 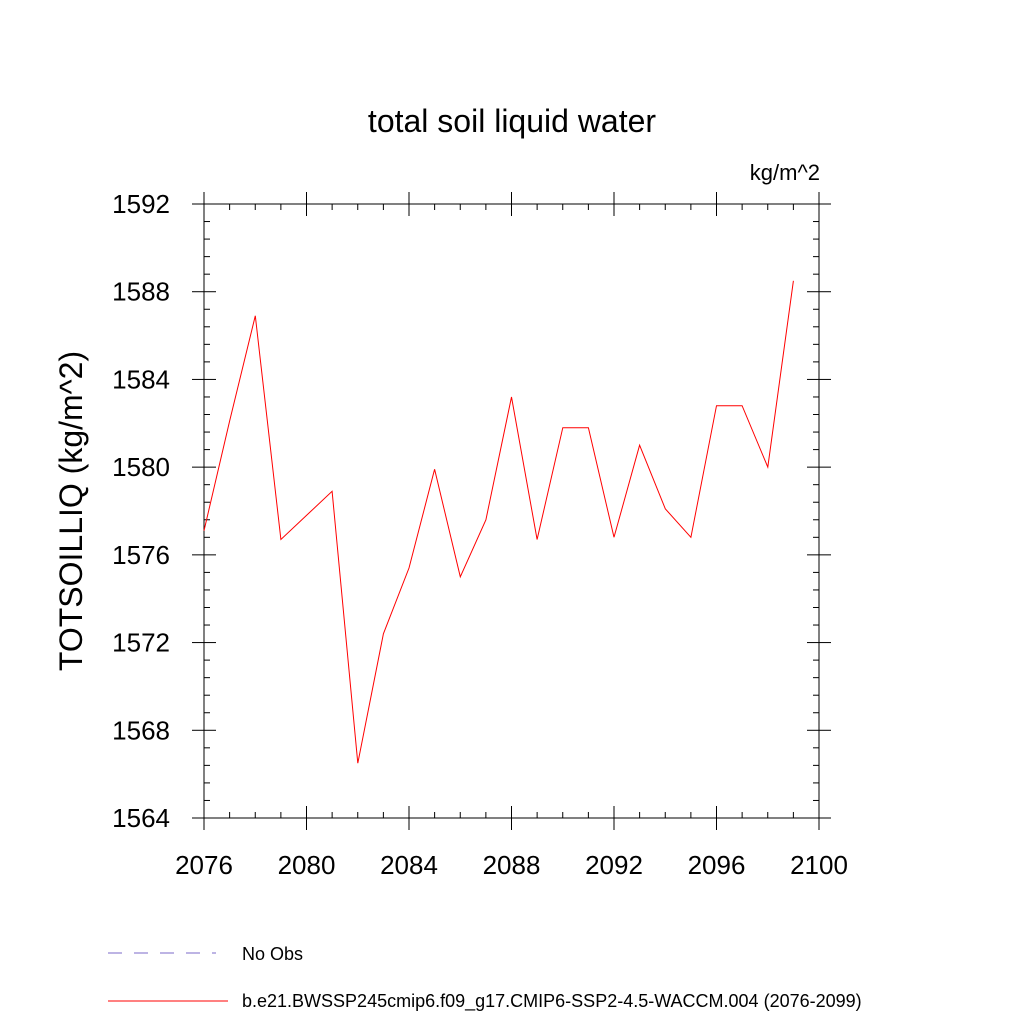 What do you see at coordinates (141, 730) in the screenshot?
I see `y-tick-label: 1568` at bounding box center [141, 730].